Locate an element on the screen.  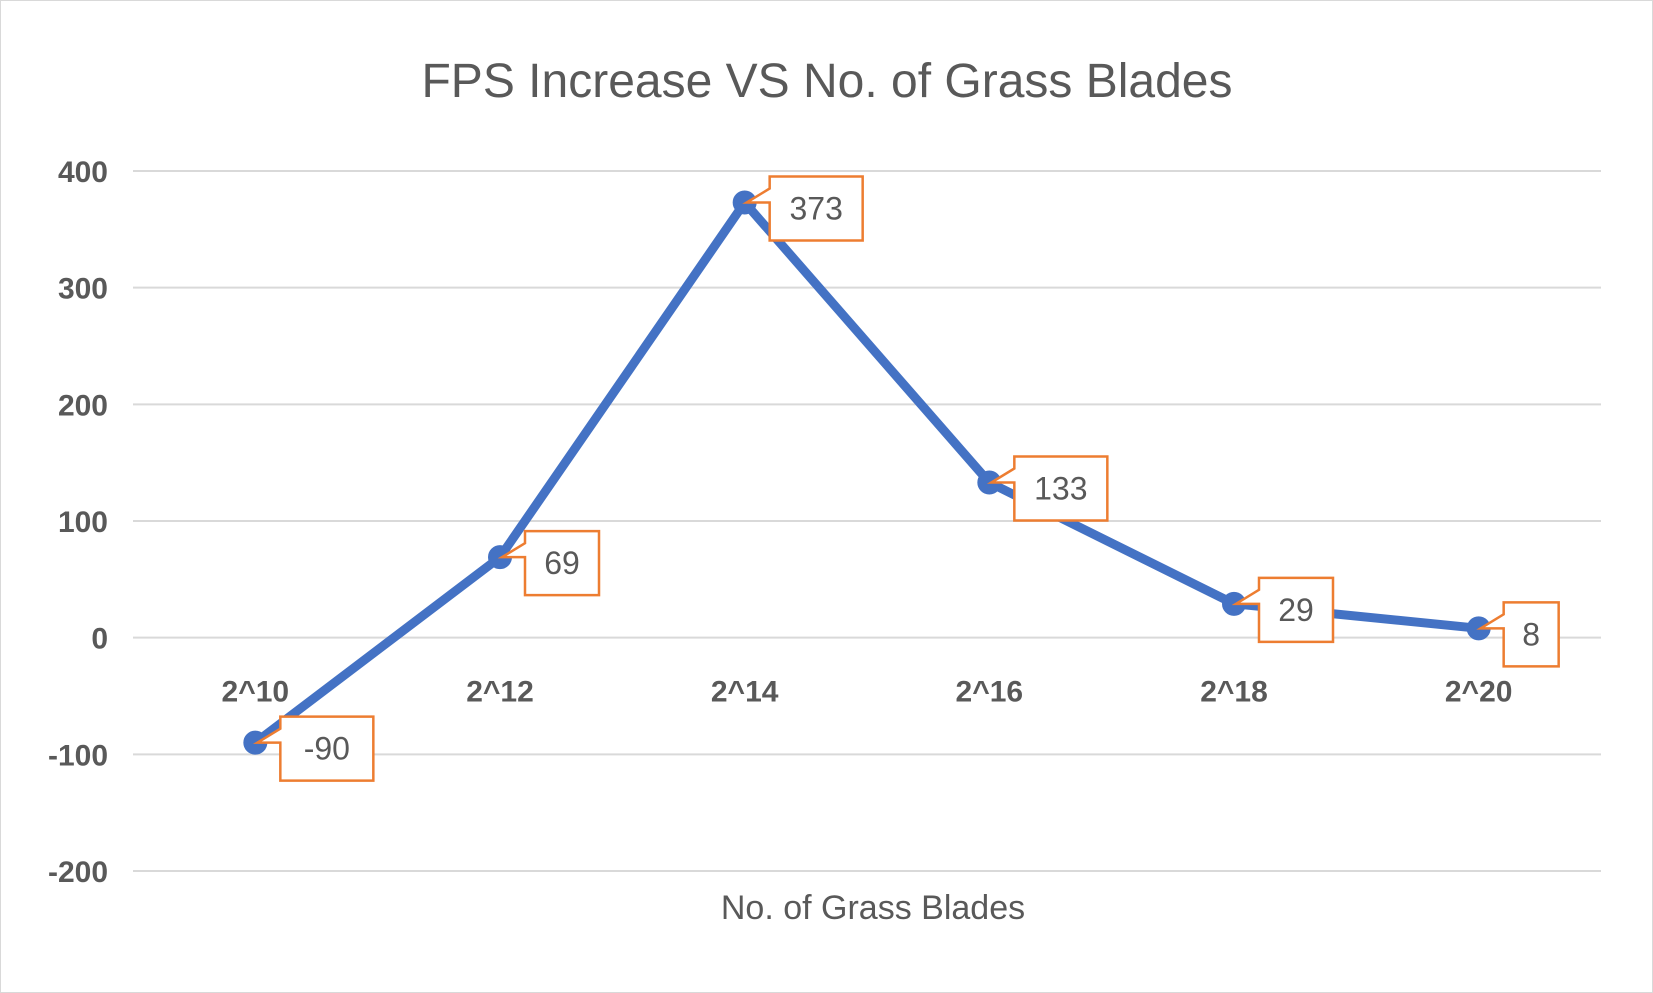
data-label-2^16: 133 is located at coordinates (1047, 488).